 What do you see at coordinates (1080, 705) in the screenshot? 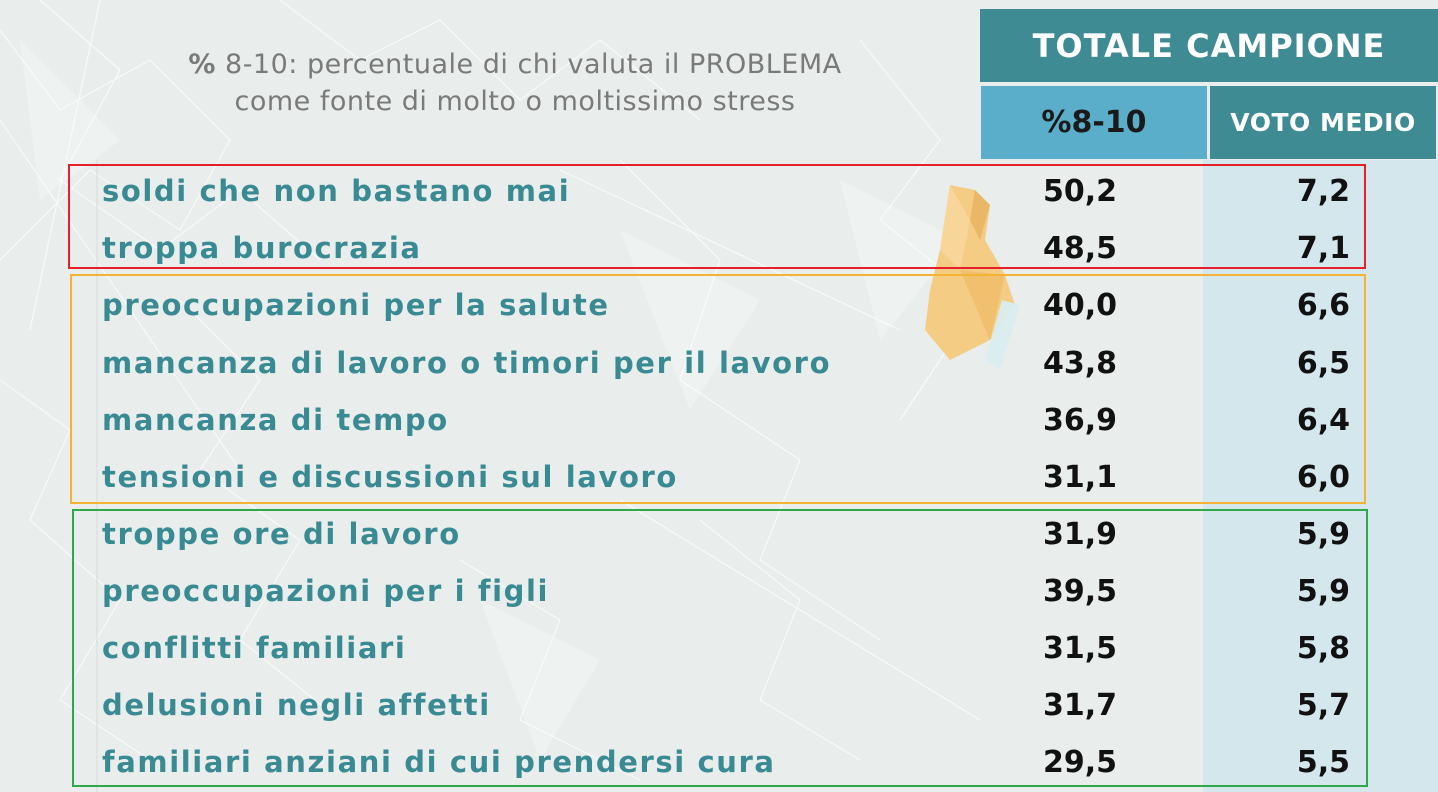
I see `pct-8-10-value: 31,7` at bounding box center [1080, 705].